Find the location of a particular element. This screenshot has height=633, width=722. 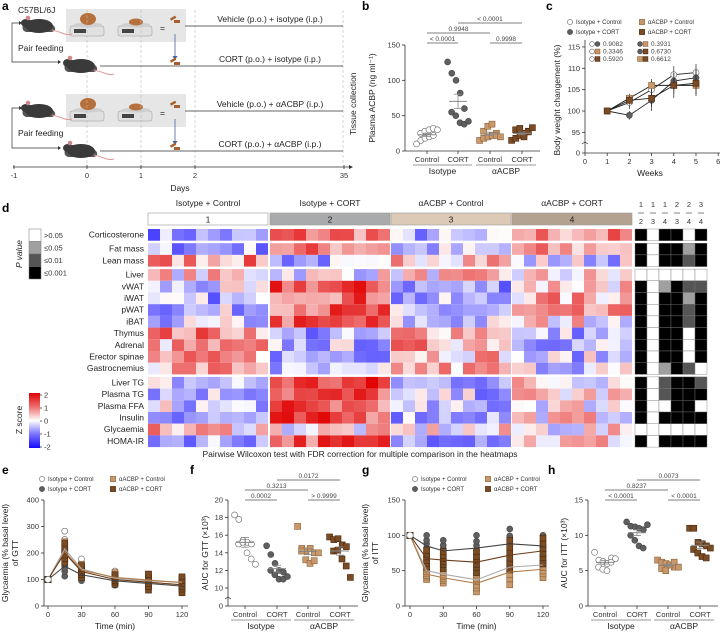

x-tick-label: 5 is located at coordinates (696, 161).